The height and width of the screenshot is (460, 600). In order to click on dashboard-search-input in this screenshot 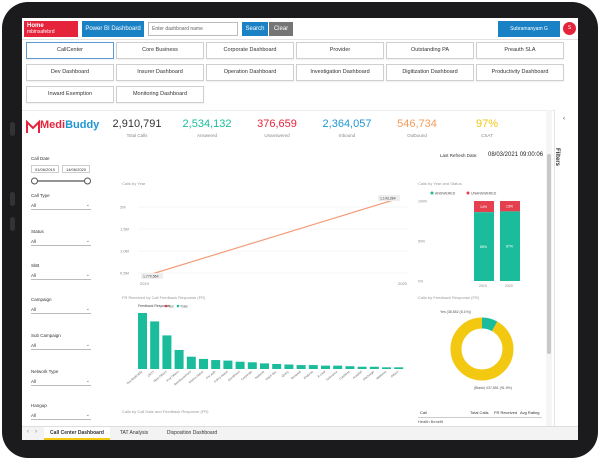, I will do `click(193, 29)`.